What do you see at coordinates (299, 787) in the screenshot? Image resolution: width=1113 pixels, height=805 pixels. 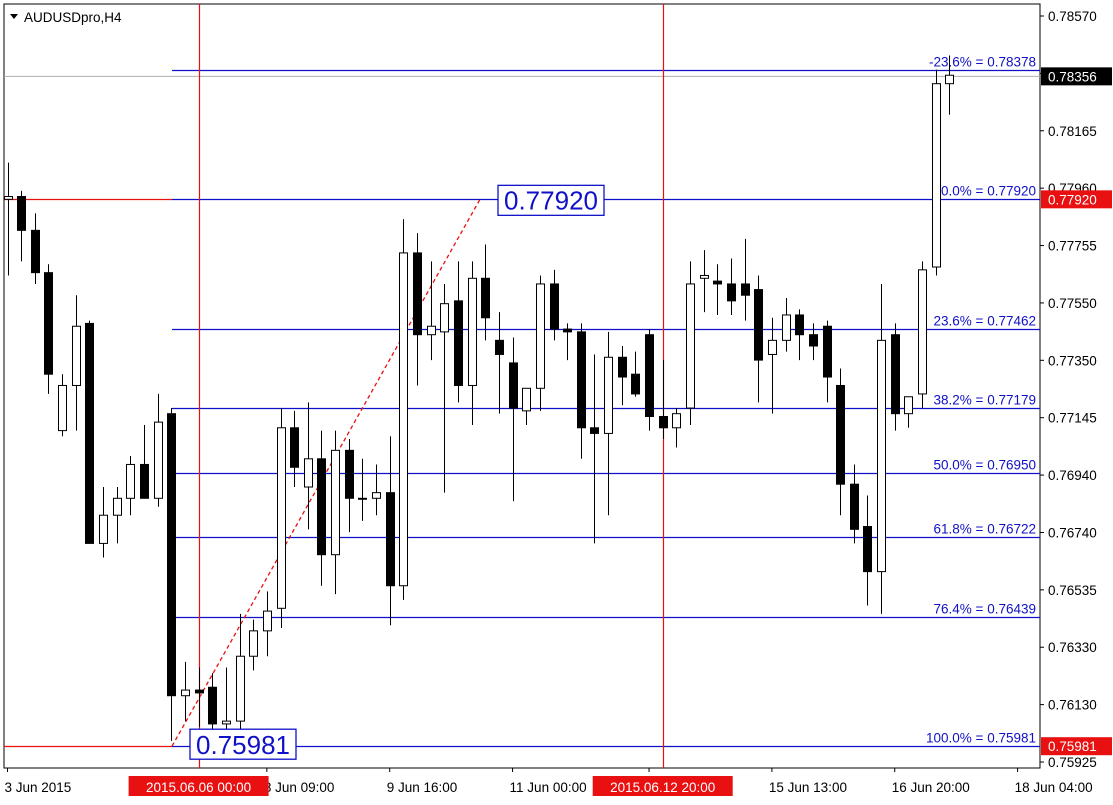 I see `x-tick-label: 8 Jun 09:00` at bounding box center [299, 787].